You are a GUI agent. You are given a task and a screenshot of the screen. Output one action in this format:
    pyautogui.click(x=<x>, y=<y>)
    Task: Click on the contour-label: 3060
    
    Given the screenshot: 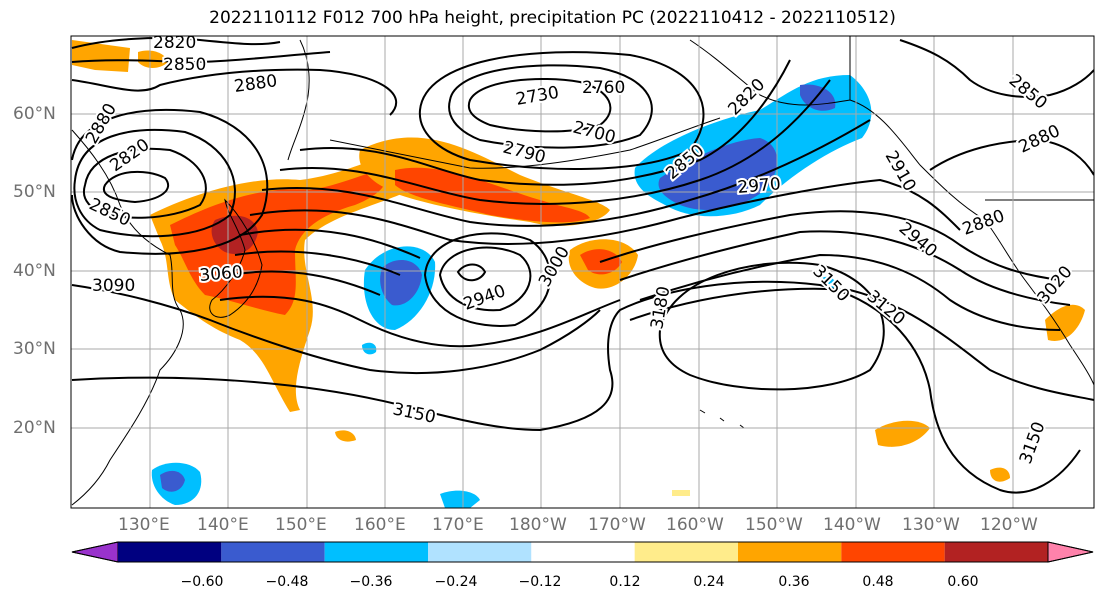 What is the action you would take?
    pyautogui.click(x=221, y=274)
    